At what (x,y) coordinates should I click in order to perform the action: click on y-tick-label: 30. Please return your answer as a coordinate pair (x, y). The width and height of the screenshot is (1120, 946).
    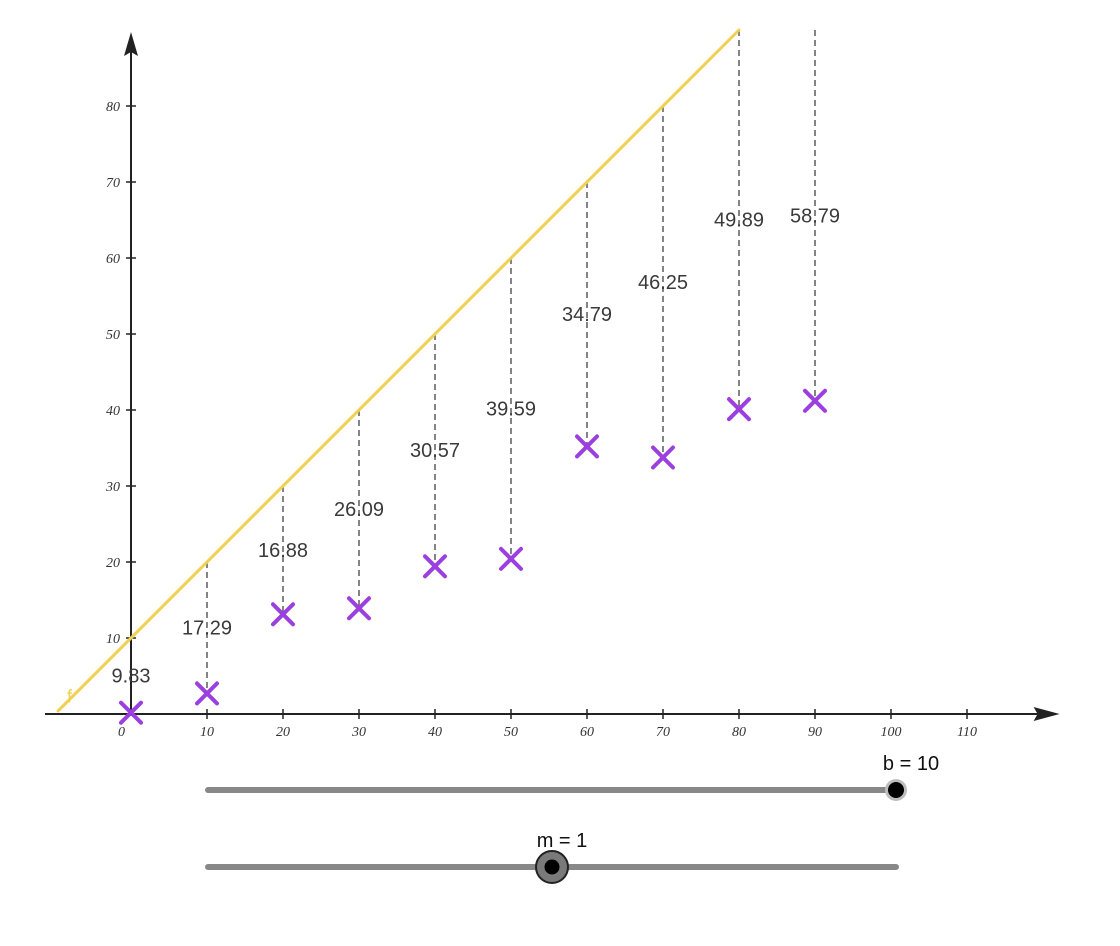
    Looking at the image, I should click on (112, 487).